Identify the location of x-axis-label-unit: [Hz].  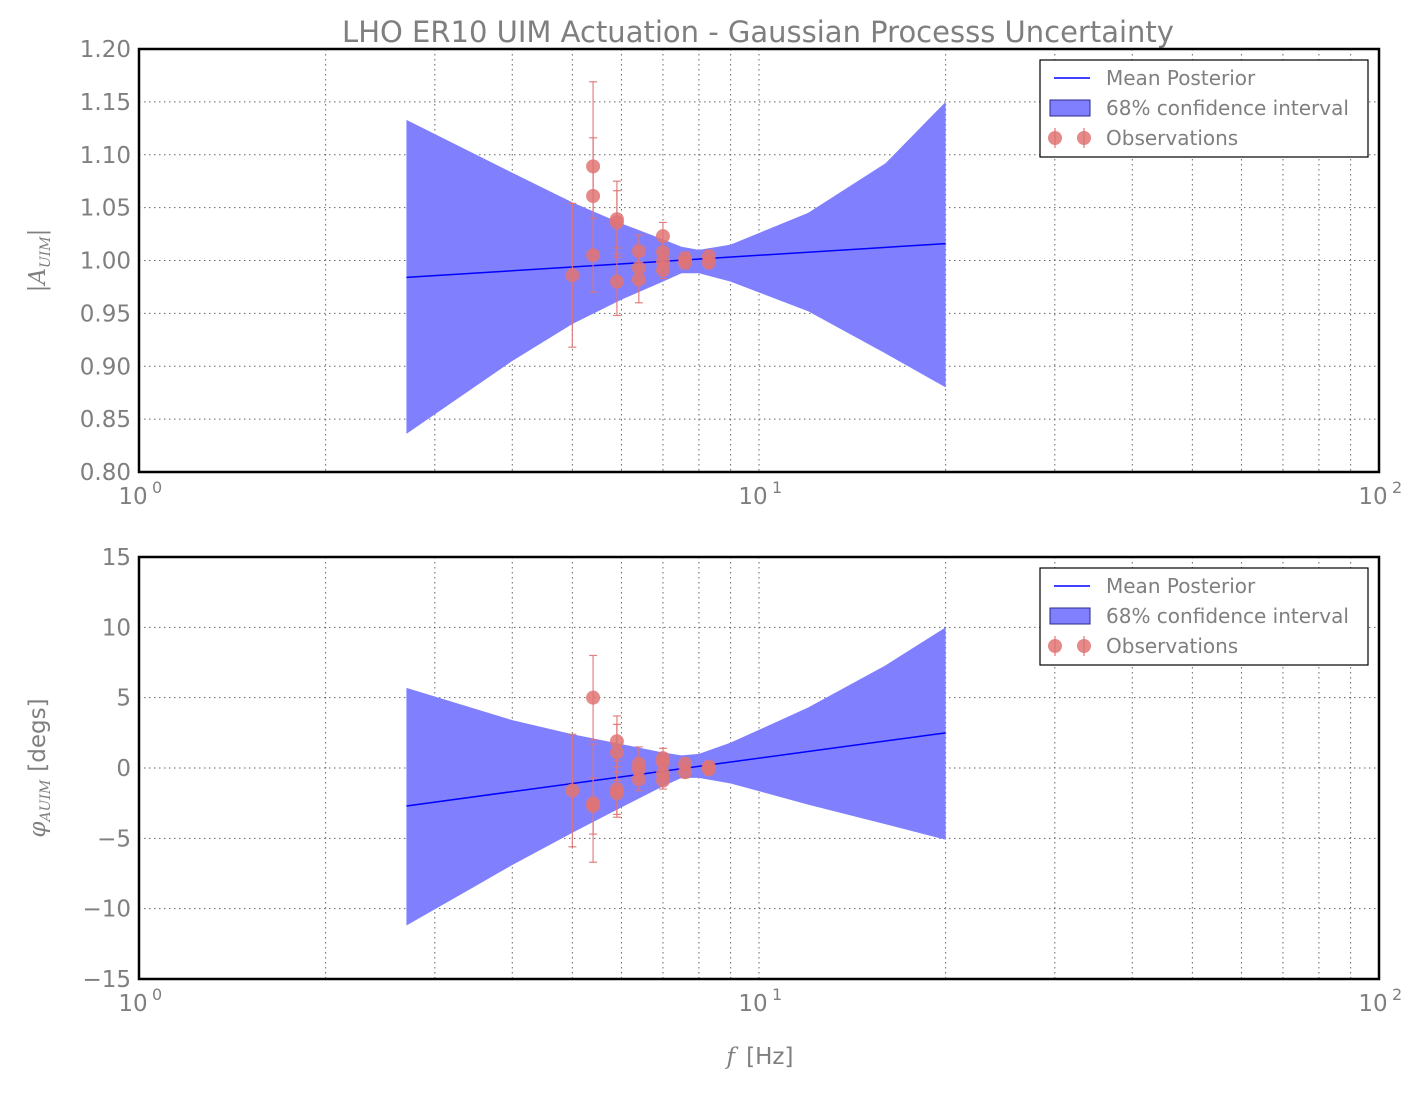
(769, 1057).